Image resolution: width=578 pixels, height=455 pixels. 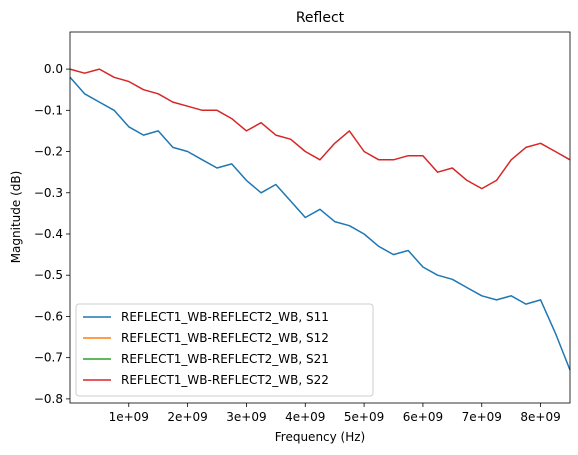 What do you see at coordinates (225, 380) in the screenshot?
I see `legend-label: REFLECT1_WB-REFLECT2_WB, S22` at bounding box center [225, 380].